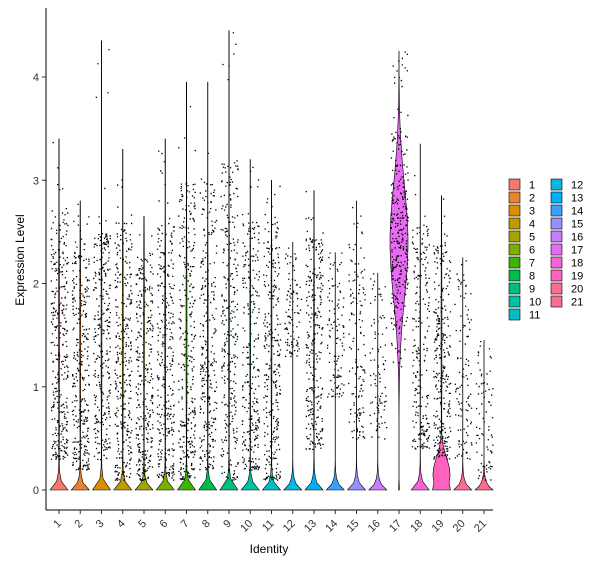  What do you see at coordinates (36, 491) in the screenshot?
I see `y-tick-label: 0` at bounding box center [36, 491].